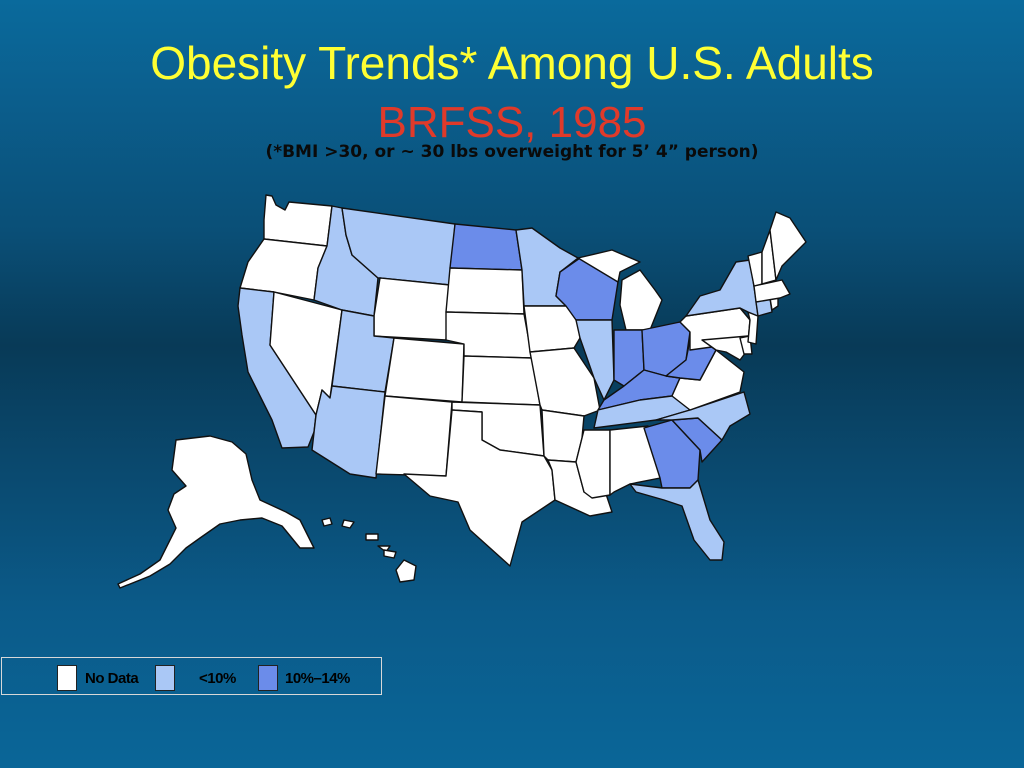 This screenshot has width=1024, height=768. Describe the element at coordinates (486, 247) in the screenshot. I see `state-nd` at that location.